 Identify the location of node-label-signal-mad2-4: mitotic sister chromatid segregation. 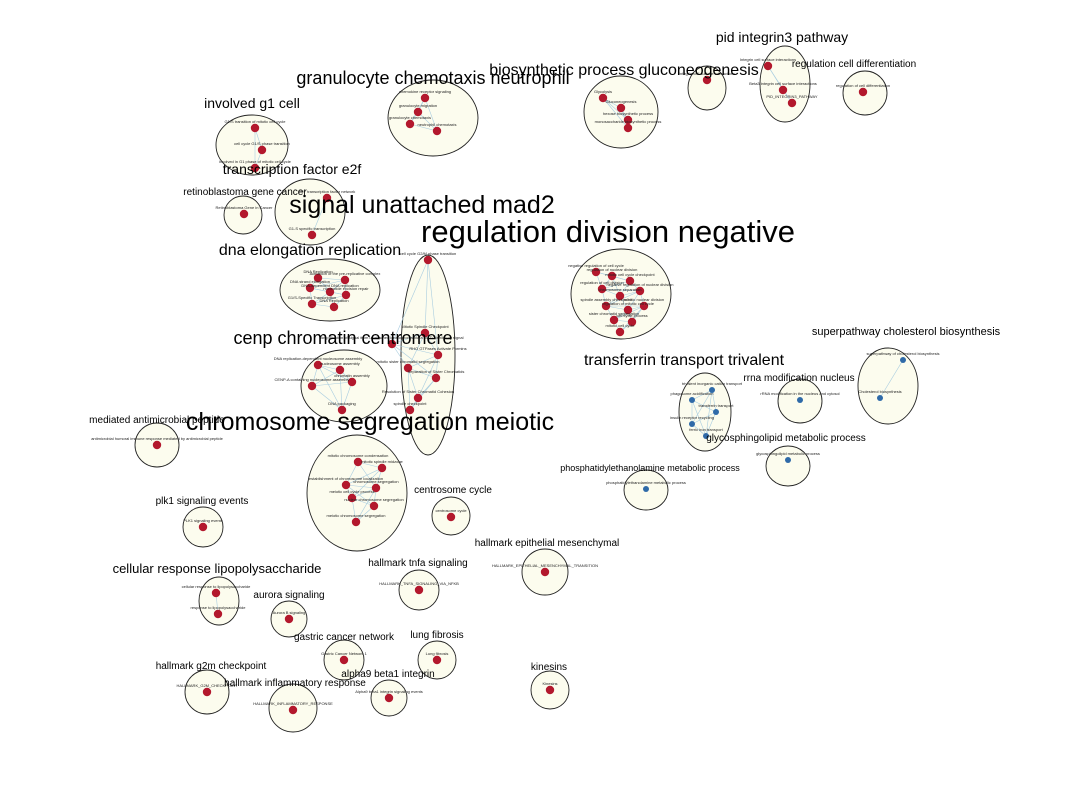
(408, 361).